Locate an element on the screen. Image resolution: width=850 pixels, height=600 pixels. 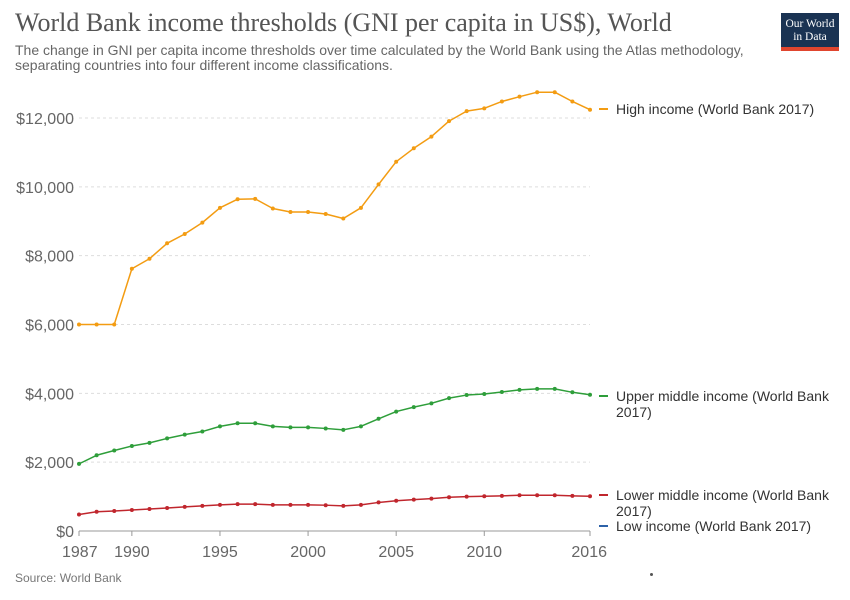
x-tick-label: 2005 is located at coordinates (396, 552).